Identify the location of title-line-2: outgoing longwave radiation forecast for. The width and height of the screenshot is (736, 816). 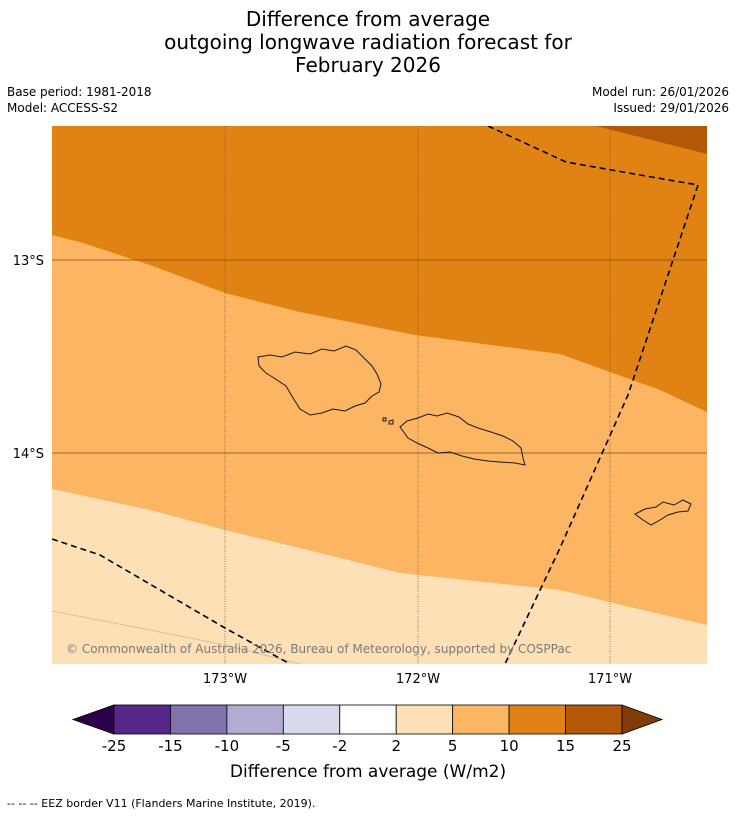
(368, 42).